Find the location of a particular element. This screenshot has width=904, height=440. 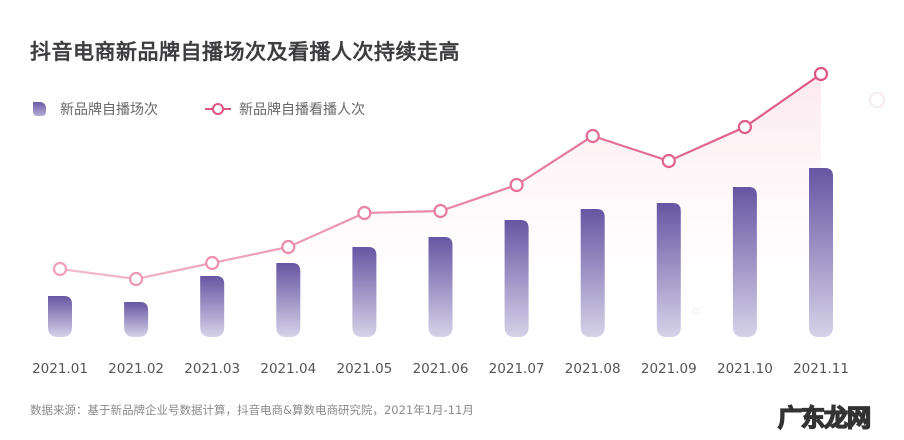

line-point-2021.10 is located at coordinates (745, 127).